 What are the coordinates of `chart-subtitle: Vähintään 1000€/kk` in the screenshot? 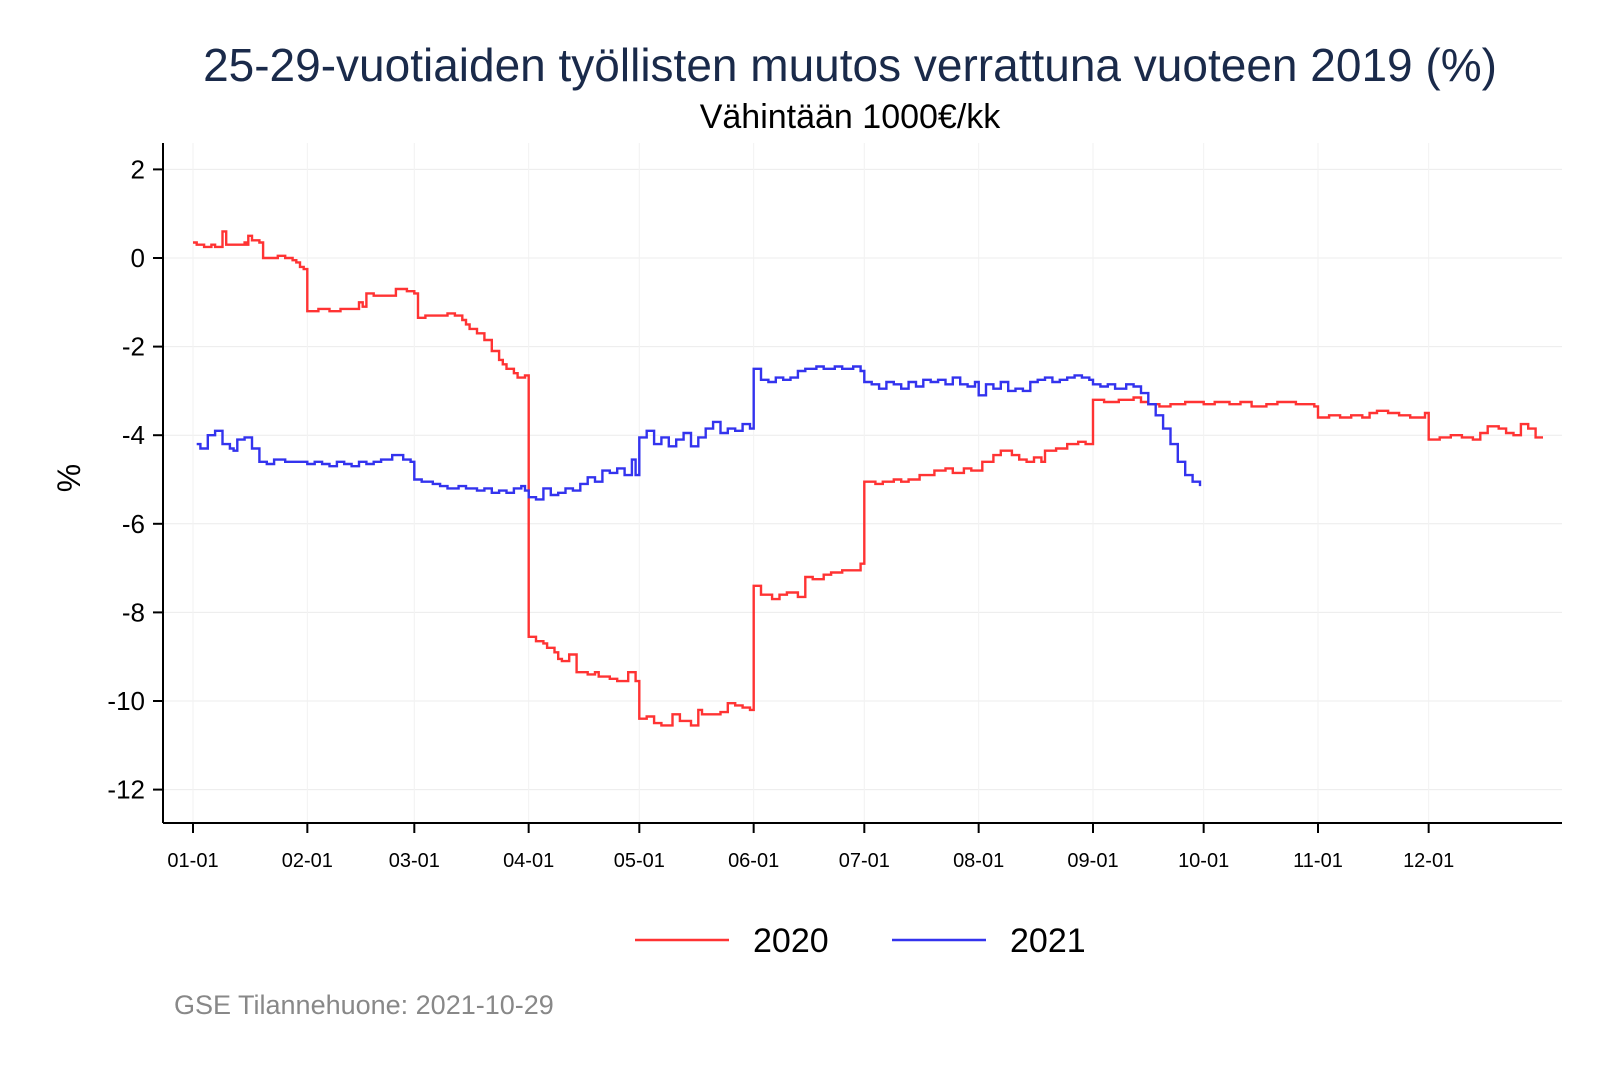 It's located at (850, 117).